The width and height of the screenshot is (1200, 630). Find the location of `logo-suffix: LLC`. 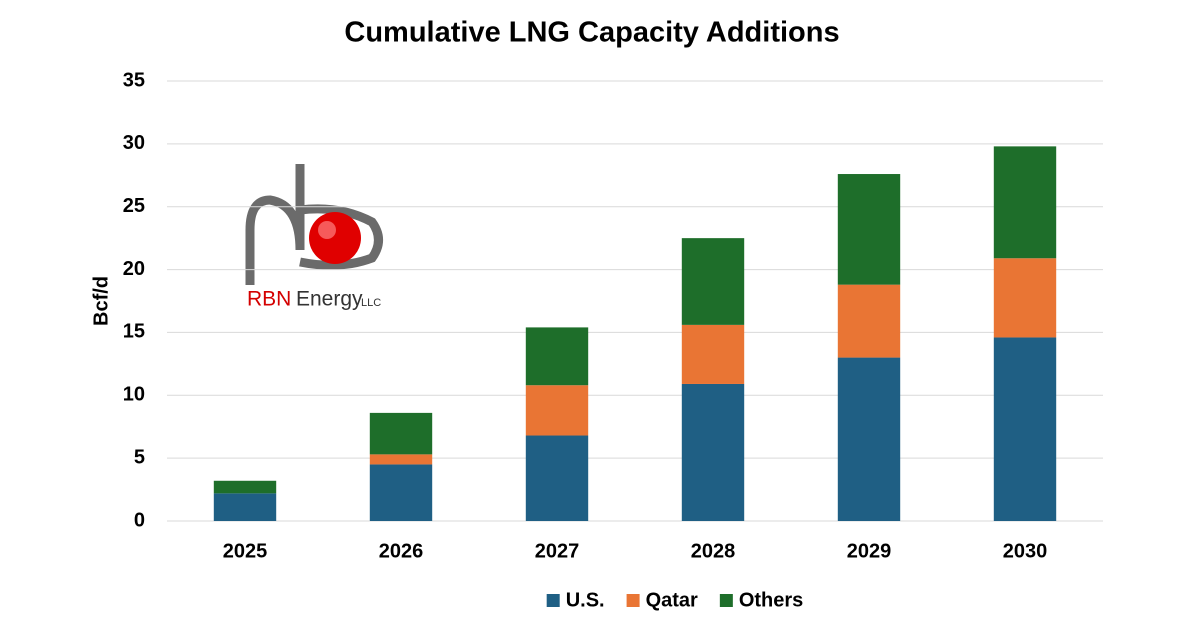

logo-suffix: LLC is located at coordinates (371, 303).